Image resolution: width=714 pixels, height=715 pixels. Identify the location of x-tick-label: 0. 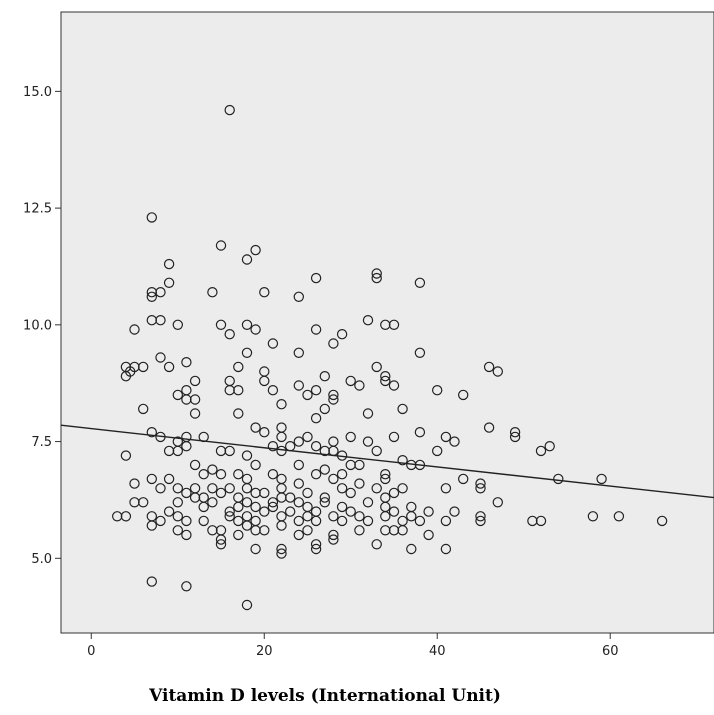
(91, 651).